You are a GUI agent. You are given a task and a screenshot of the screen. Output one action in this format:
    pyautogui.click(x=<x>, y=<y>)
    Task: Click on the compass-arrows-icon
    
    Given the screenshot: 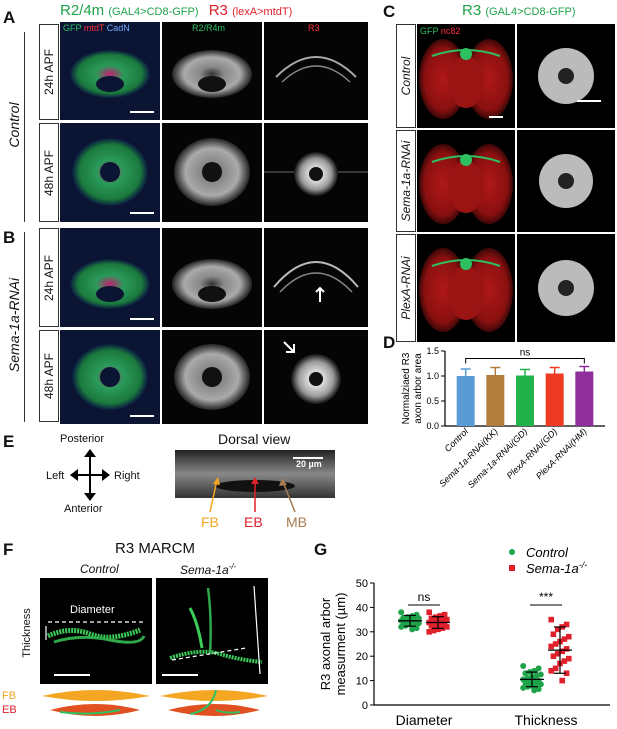 What is the action you would take?
    pyautogui.click(x=90, y=475)
    